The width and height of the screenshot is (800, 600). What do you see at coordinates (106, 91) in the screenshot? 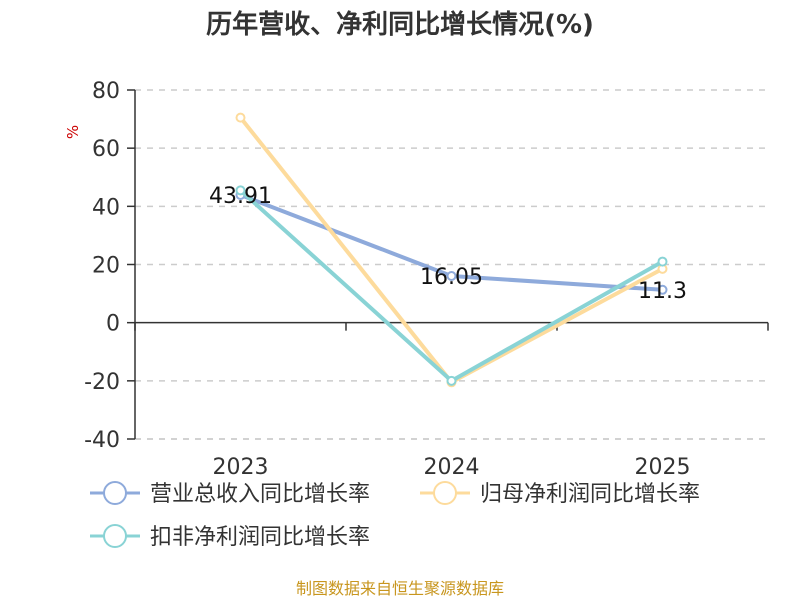
I see `y-tick-label: 80` at bounding box center [106, 91].